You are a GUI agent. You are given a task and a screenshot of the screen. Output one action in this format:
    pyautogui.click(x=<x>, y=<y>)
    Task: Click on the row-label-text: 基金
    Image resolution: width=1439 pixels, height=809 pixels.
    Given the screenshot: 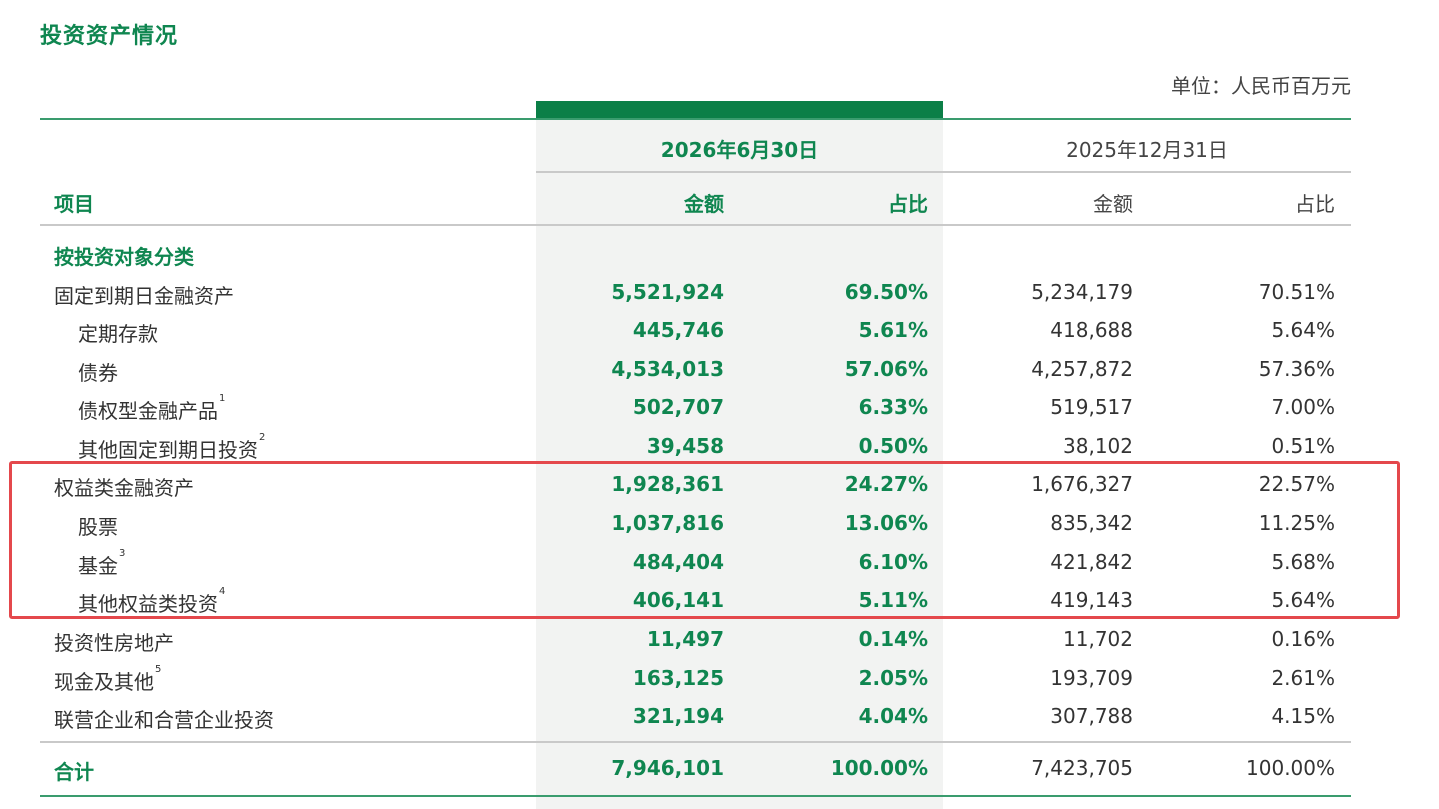 What is the action you would take?
    pyautogui.click(x=98, y=566)
    